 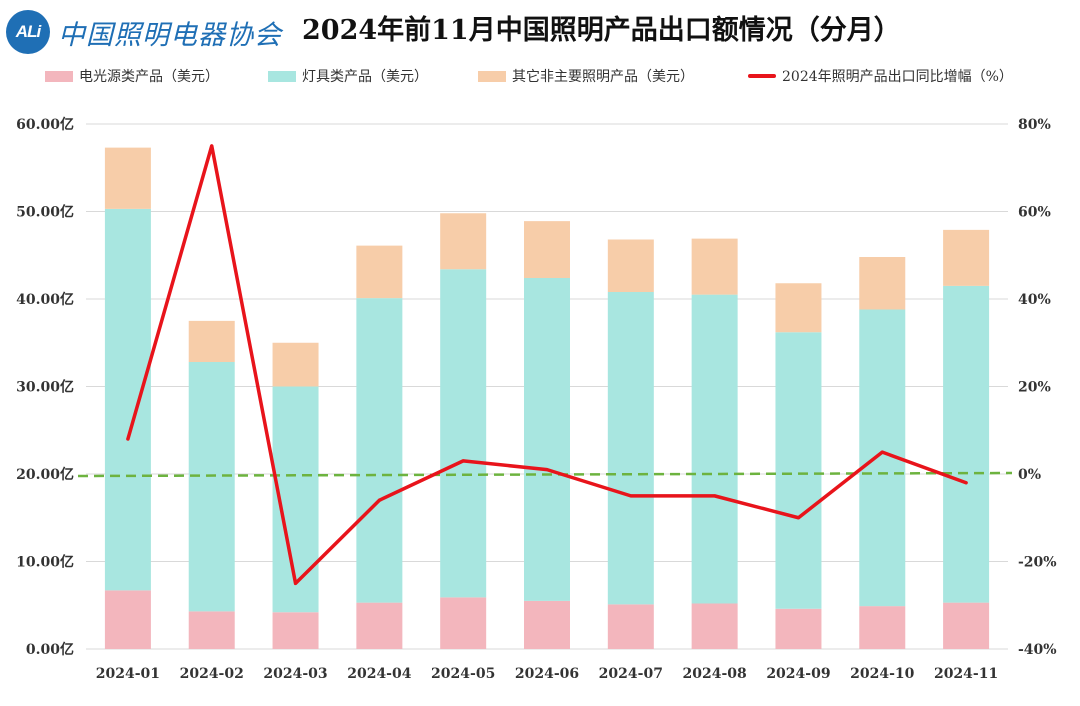 I want to click on legend-light-source: 电光源类产品（美元）, so click(x=132, y=76).